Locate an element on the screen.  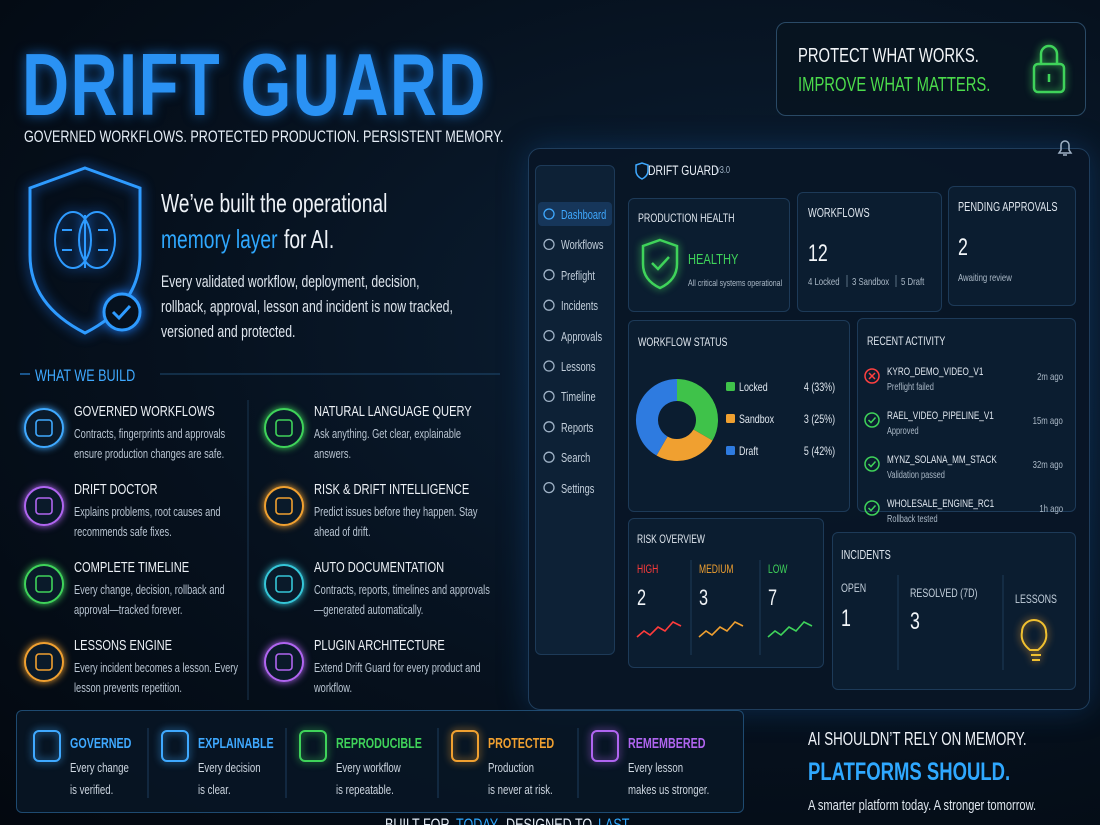
title: DRIFT GUARD is located at coordinates (254, 84).